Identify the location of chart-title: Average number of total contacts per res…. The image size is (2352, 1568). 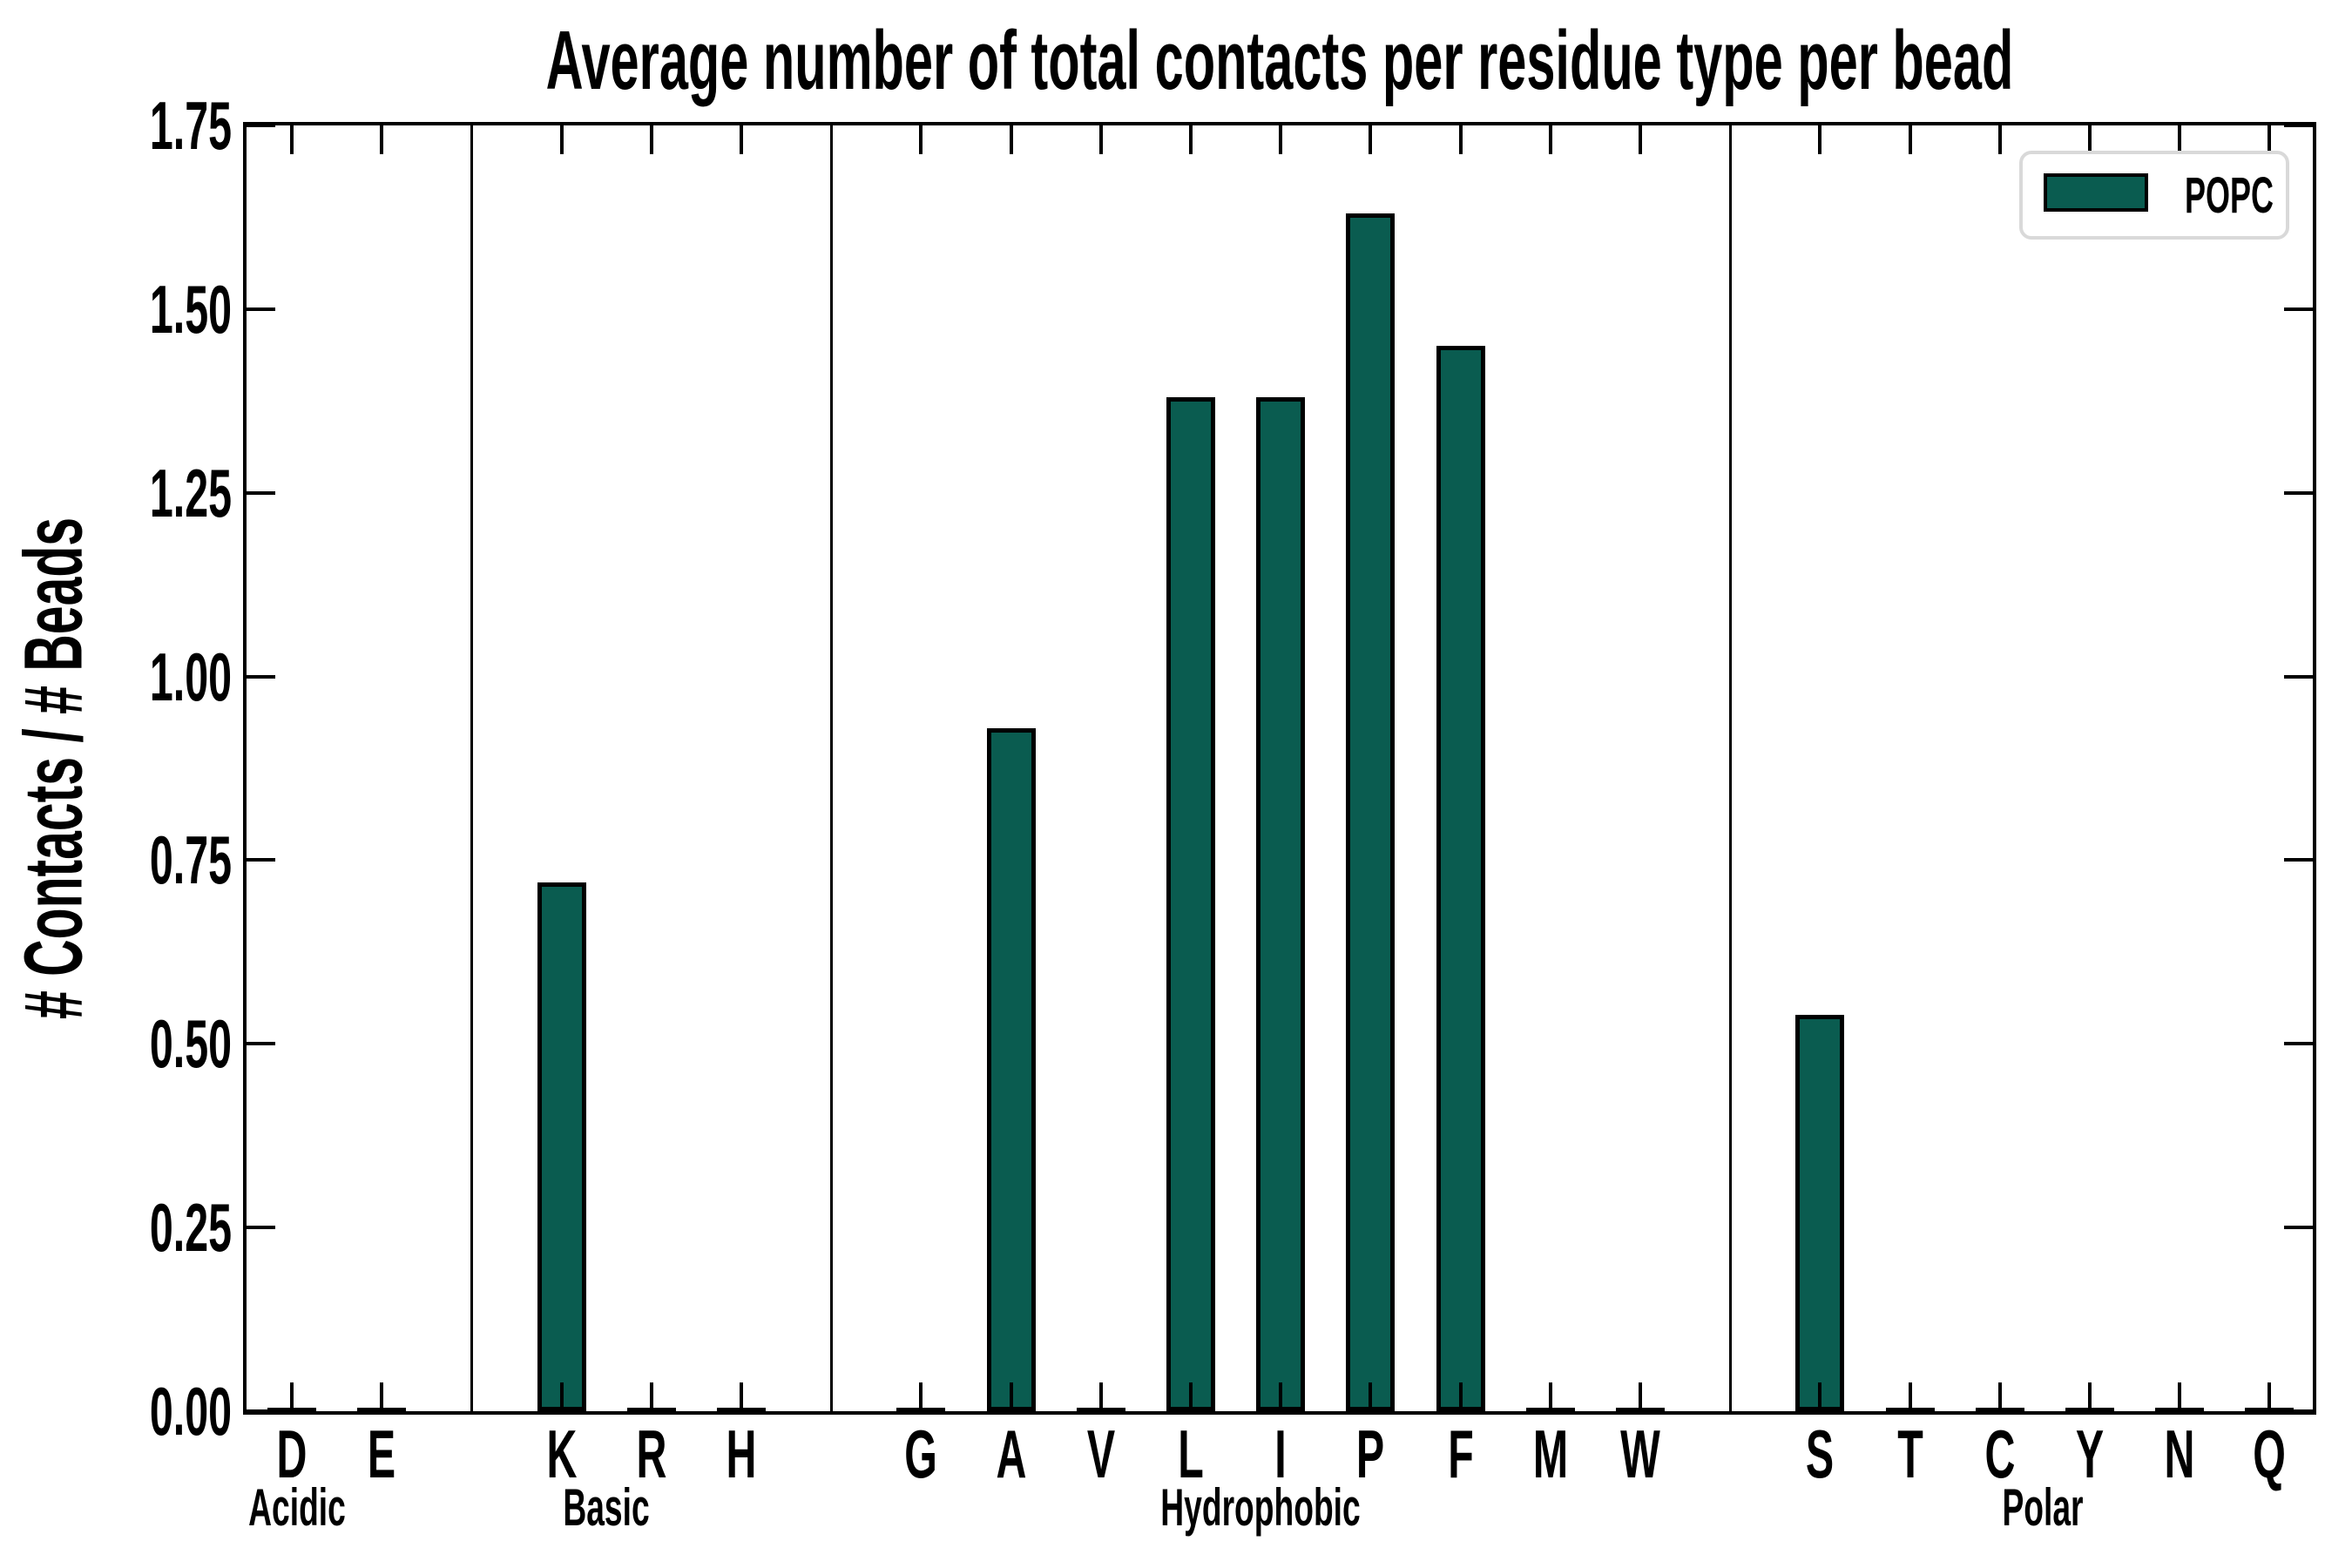
(1280, 61).